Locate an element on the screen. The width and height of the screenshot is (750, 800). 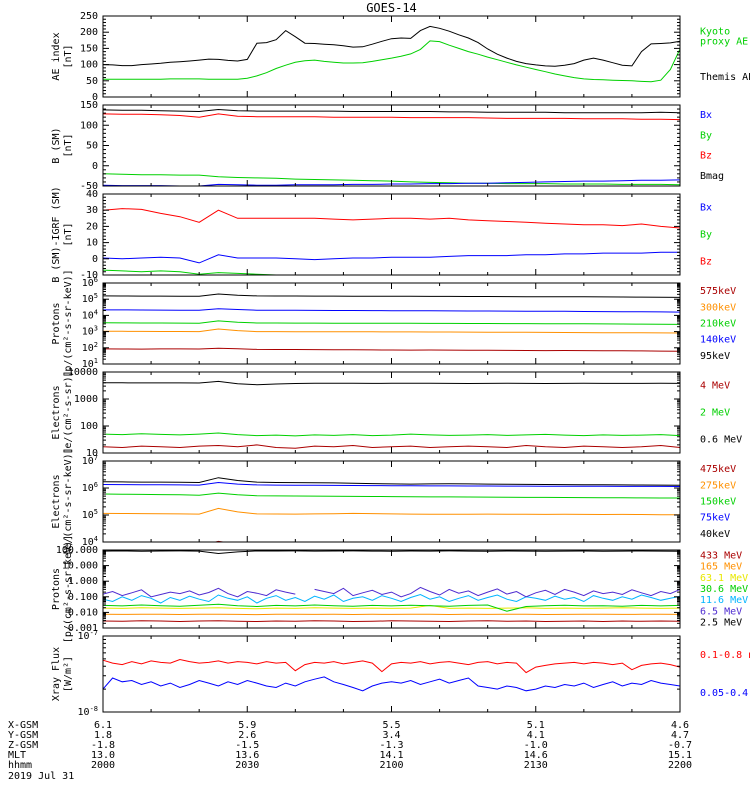
axis-row-value: 1.8 is located at coordinates (103, 735).